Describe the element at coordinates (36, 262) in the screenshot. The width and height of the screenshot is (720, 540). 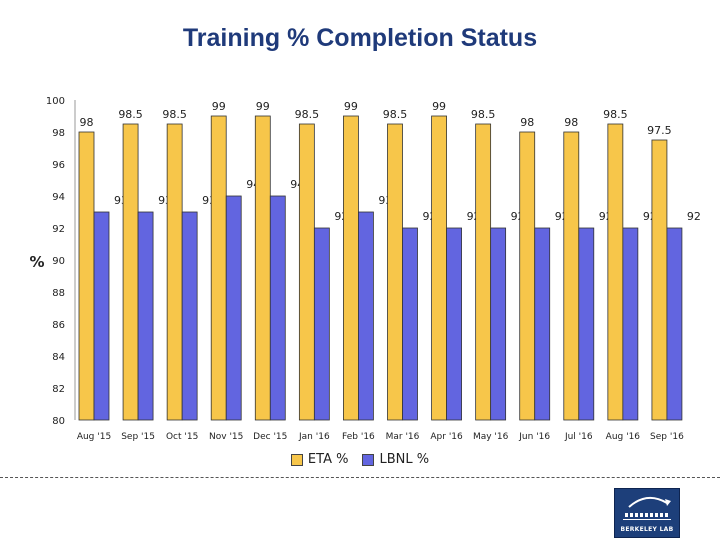
I see `y-axis-title: %` at that location.